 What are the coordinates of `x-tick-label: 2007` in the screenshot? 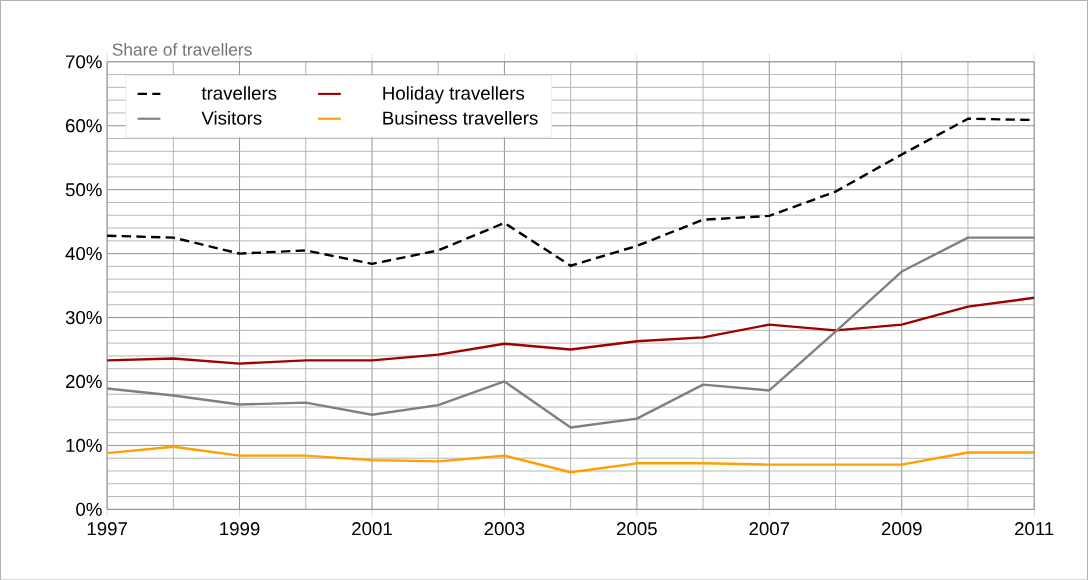 It's located at (769, 528).